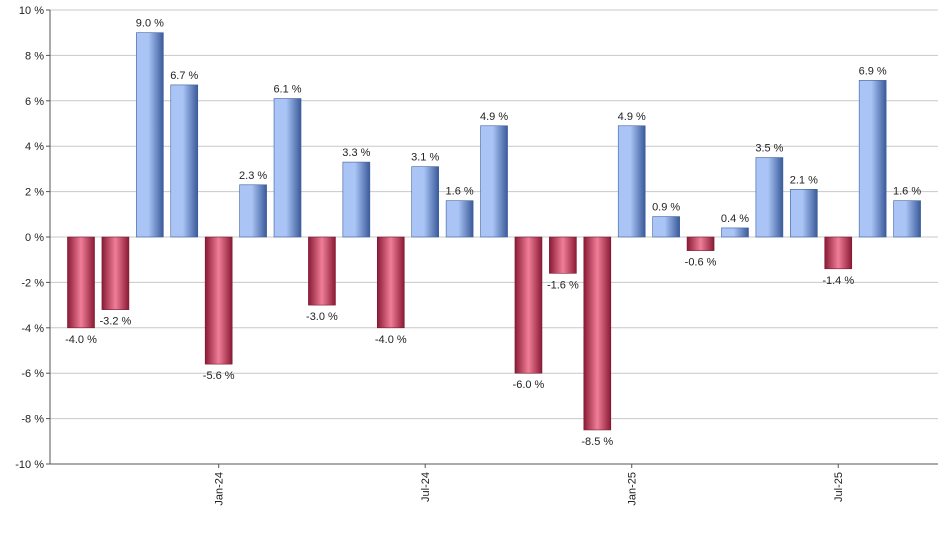 The image size is (940, 555). I want to click on data-label: -5.6 %, so click(219, 376).